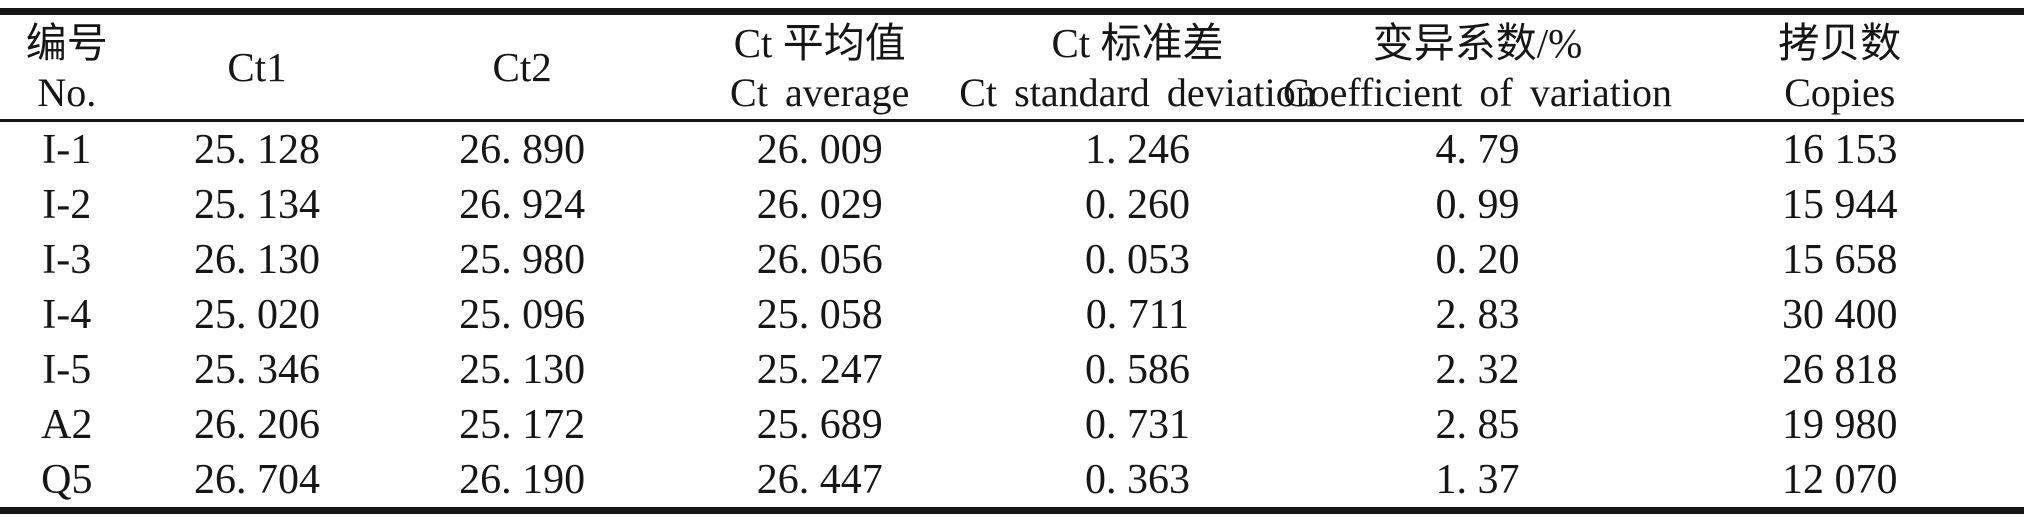  I want to click on col-header-coefficient-of-variation: 变异系数/% Coefficient of variation, so click(1477, 66).